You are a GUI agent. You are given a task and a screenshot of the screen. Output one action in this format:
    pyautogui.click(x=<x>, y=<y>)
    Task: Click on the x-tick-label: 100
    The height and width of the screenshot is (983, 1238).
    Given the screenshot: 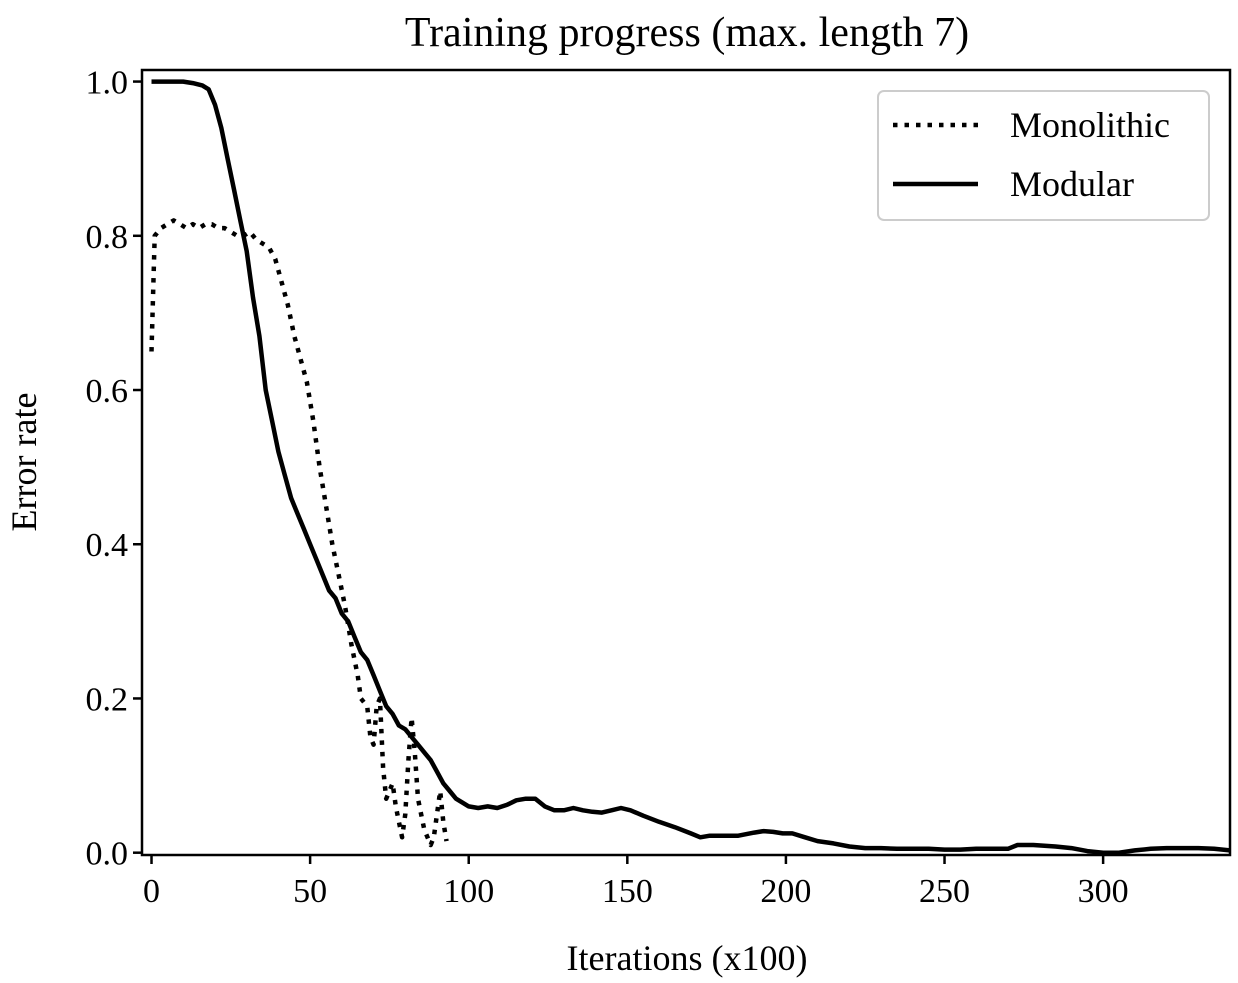 What is the action you would take?
    pyautogui.click(x=468, y=891)
    